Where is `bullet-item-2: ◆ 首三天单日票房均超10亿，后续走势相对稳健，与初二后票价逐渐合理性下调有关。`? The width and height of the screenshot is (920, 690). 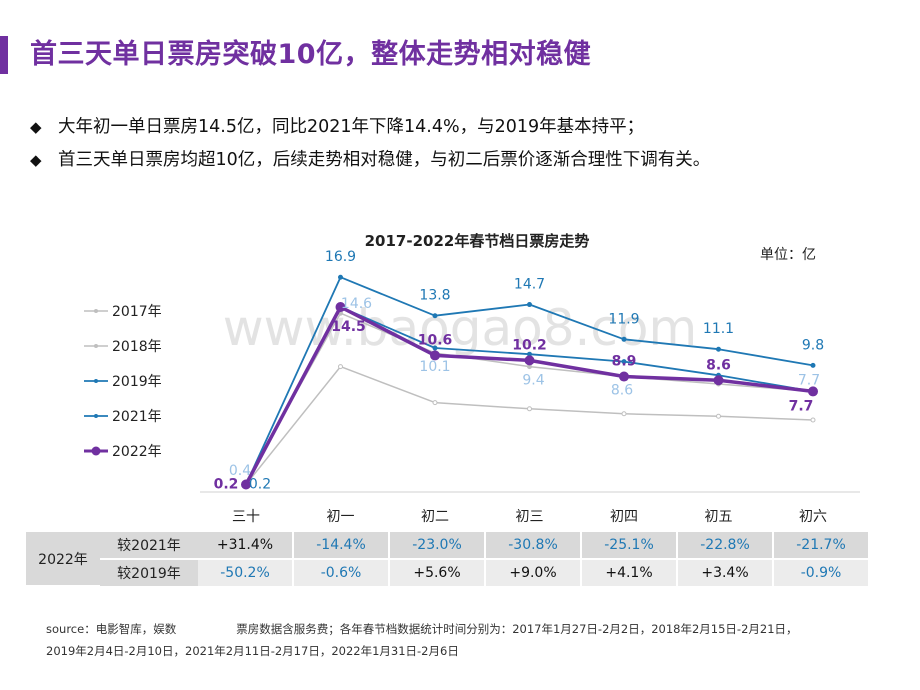 bullet-item-2: ◆ 首三天单日票房均超10亿，后续走势相对稳健，与初二后票价逐渐合理性下调有关。 is located at coordinates (470, 160).